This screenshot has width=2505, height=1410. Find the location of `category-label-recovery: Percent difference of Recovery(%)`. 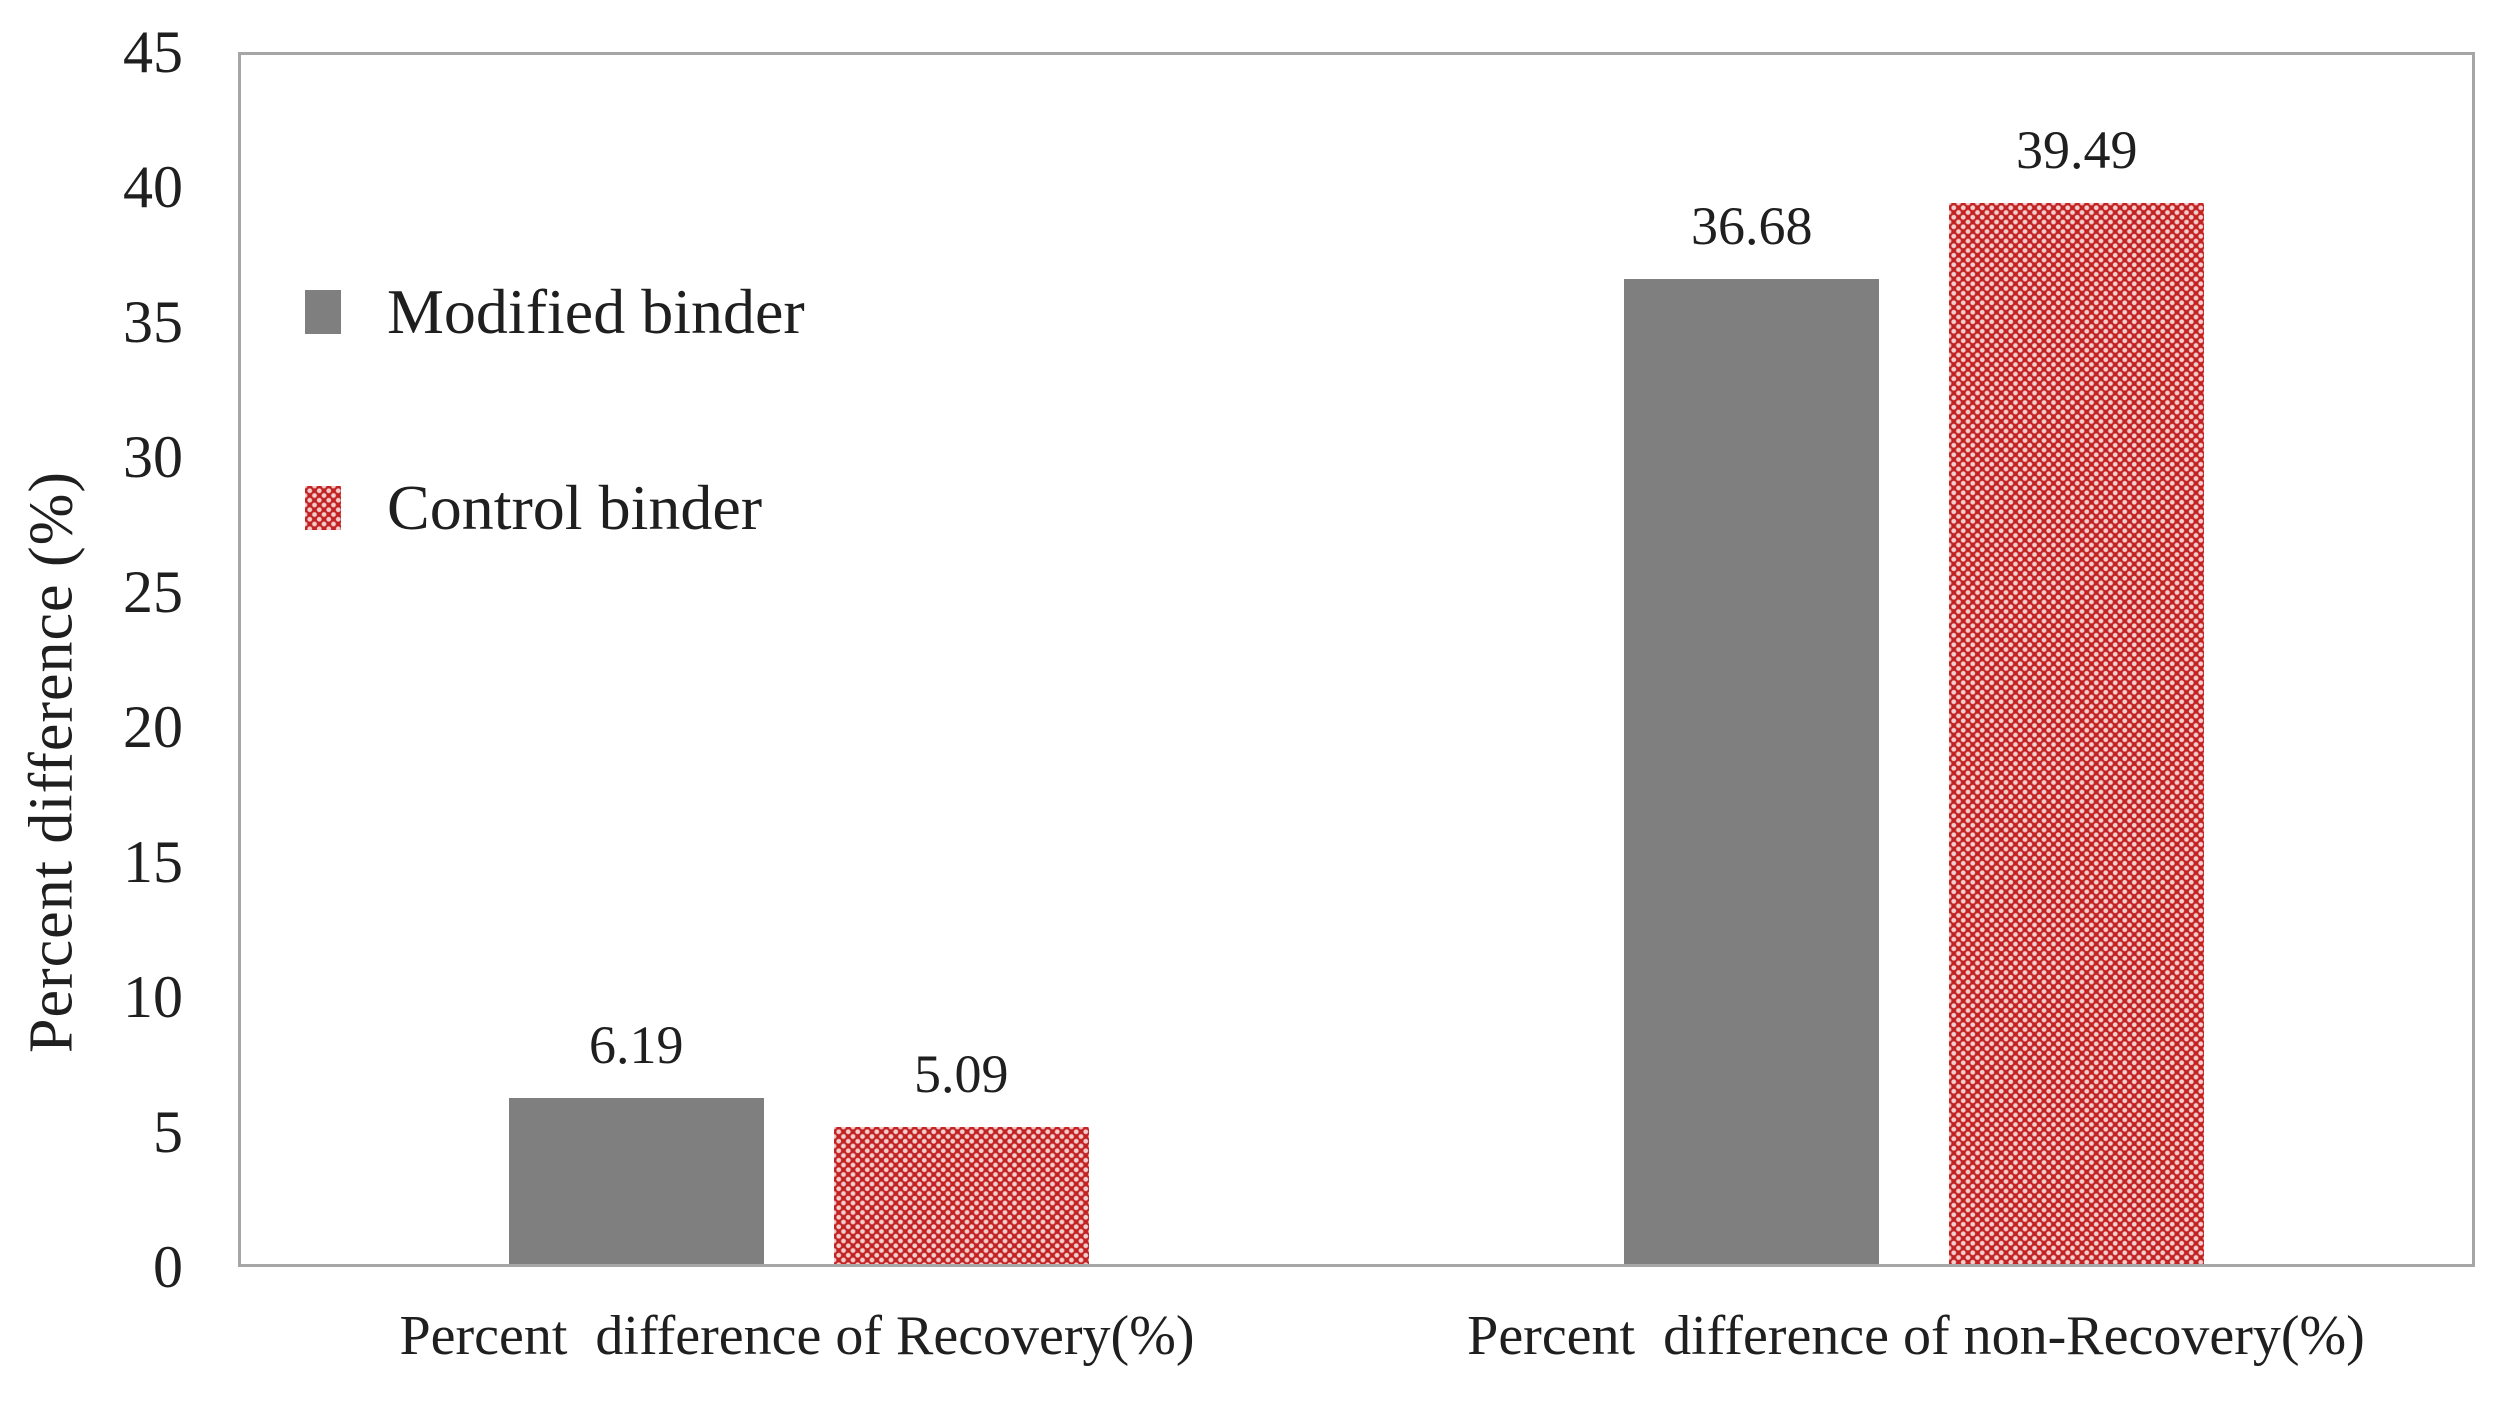

category-label-recovery: Percent difference of Recovery(%) is located at coordinates (797, 1336).